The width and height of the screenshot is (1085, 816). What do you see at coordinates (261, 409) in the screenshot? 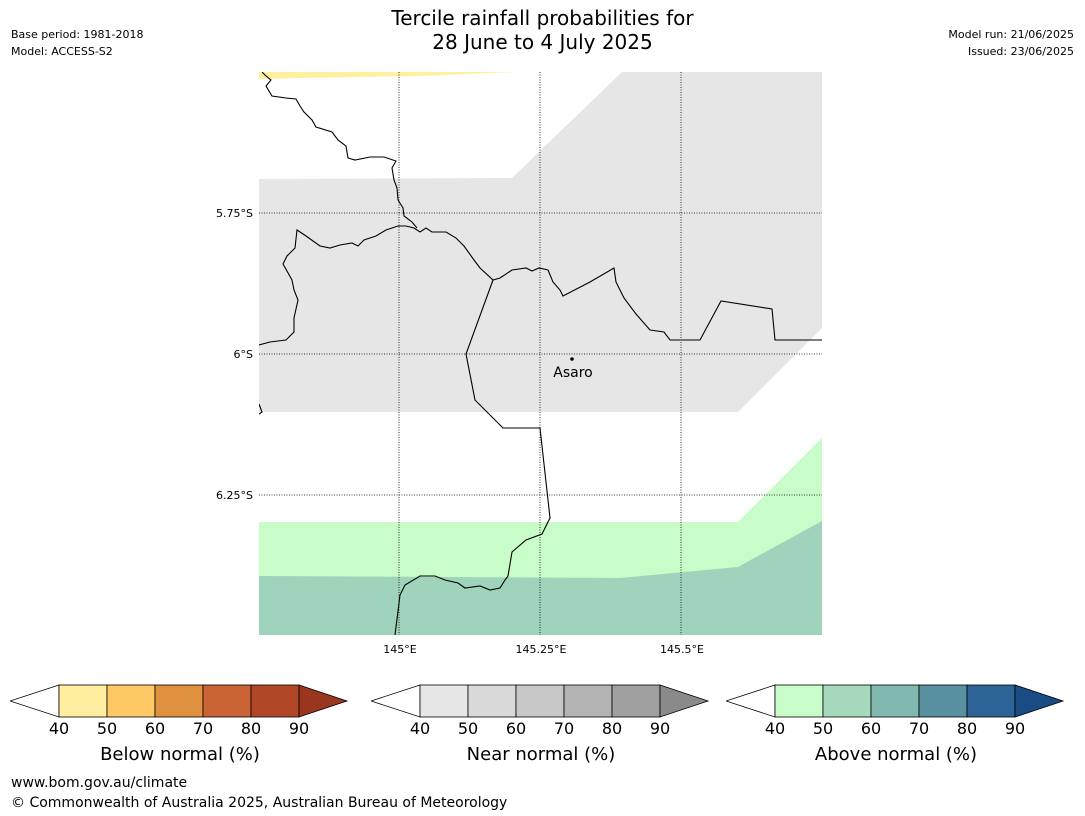
I see `boundary-sw-fragment` at bounding box center [261, 409].